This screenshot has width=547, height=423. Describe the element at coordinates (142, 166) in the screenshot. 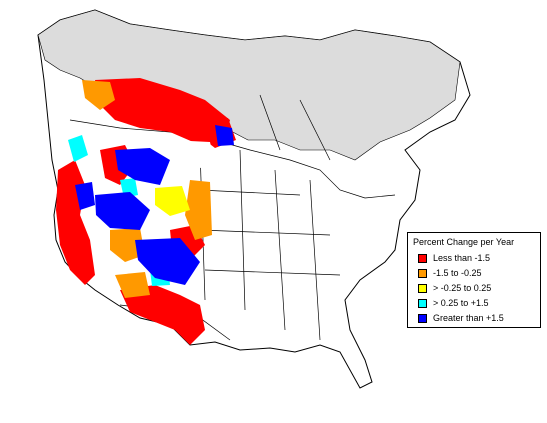

I see `cell-blue-north` at that location.